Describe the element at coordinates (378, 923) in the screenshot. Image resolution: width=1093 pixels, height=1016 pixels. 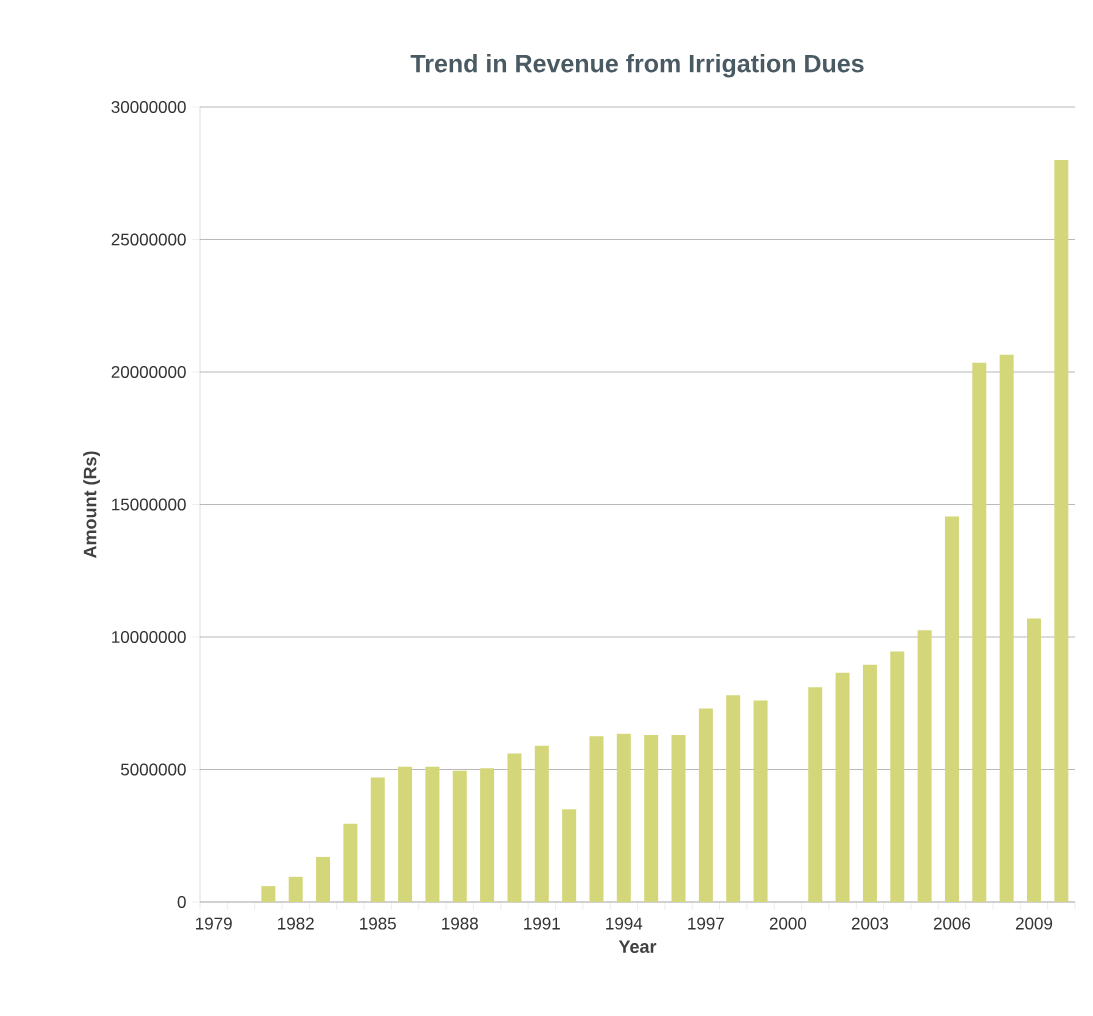
I see `x-tick-label: 1985` at that location.